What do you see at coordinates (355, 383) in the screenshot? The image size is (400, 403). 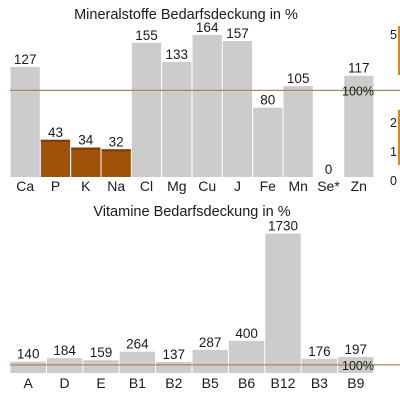 I see `category-label: B9` at bounding box center [355, 383].